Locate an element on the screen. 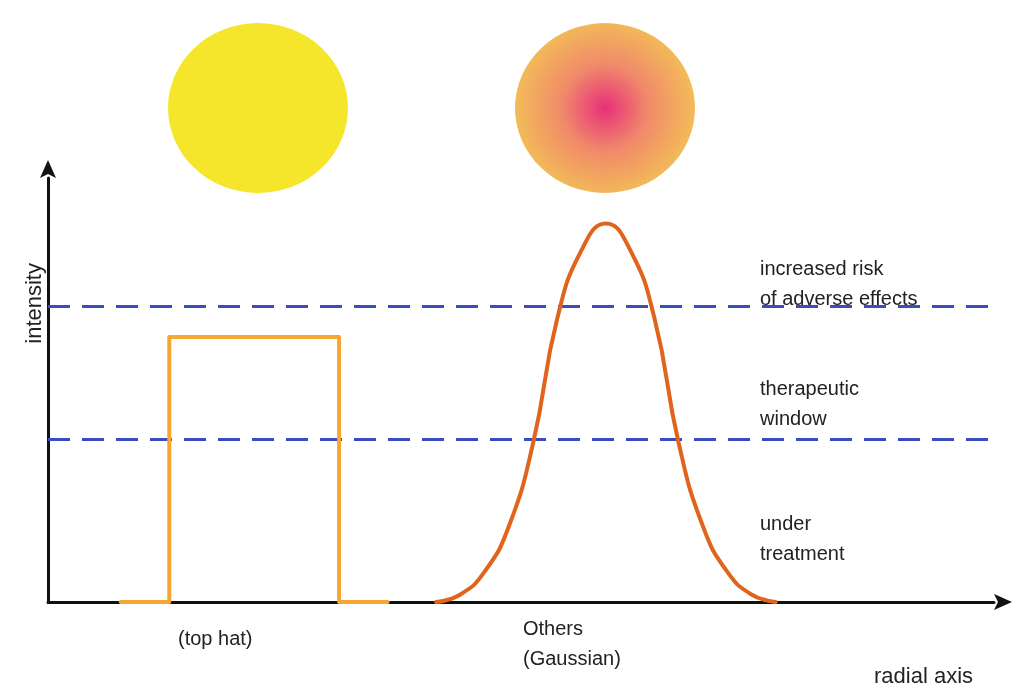  text: Others (Gaussian) is located at coordinates (572, 643).